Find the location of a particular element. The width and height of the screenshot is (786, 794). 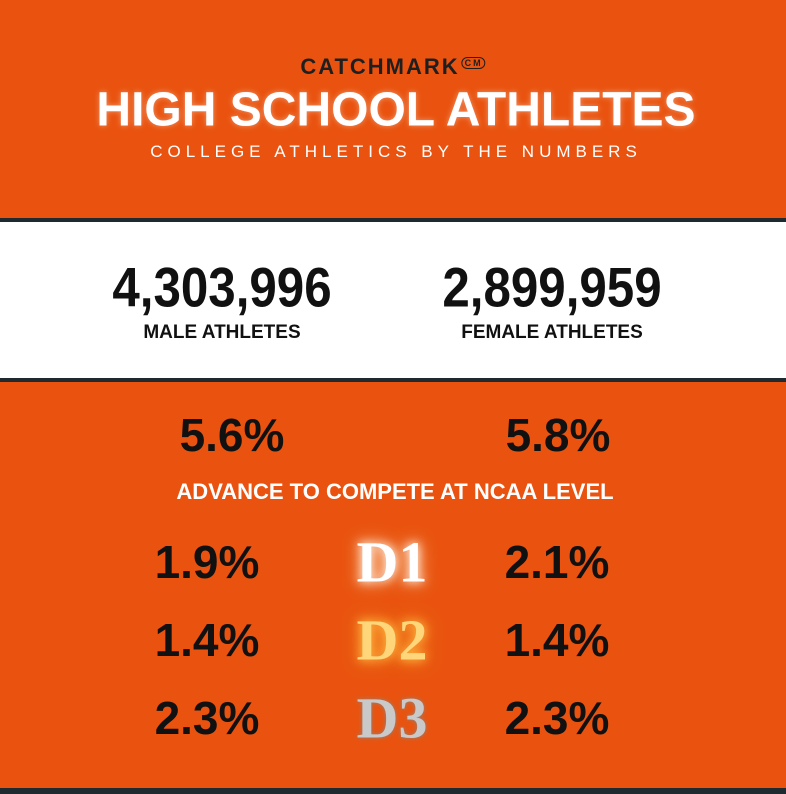

division-female: 2.3% is located at coordinates (557, 718).